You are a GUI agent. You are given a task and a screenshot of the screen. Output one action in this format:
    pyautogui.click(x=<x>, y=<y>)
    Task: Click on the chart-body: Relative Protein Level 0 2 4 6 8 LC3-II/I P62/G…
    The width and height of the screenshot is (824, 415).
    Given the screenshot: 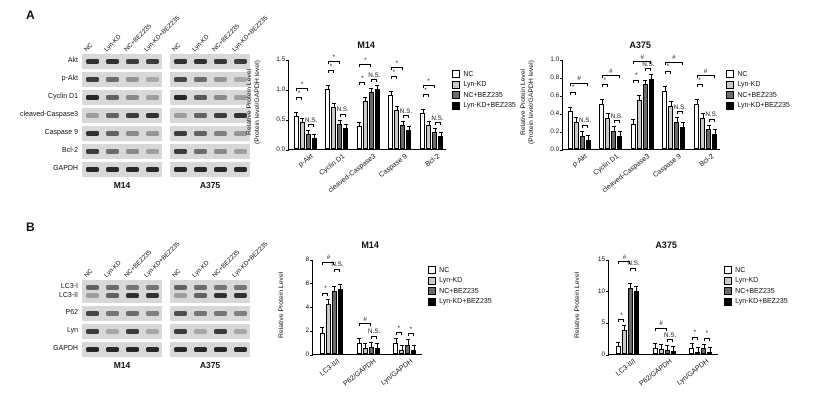 What is the action you would take?
    pyautogui.click(x=350, y=321)
    